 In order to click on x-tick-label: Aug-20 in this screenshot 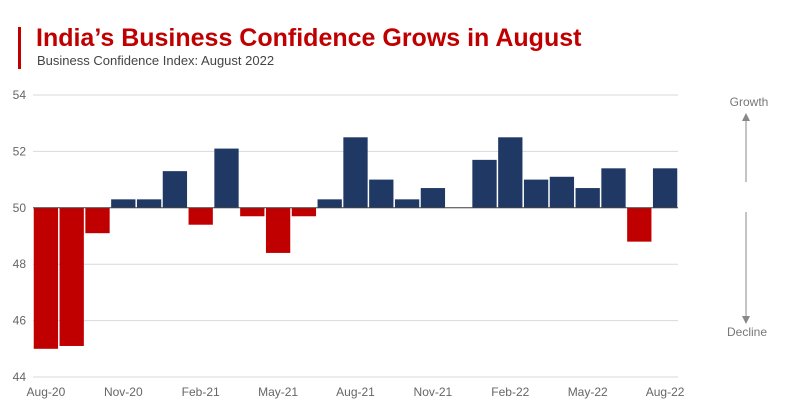, I will do `click(46, 392)`.